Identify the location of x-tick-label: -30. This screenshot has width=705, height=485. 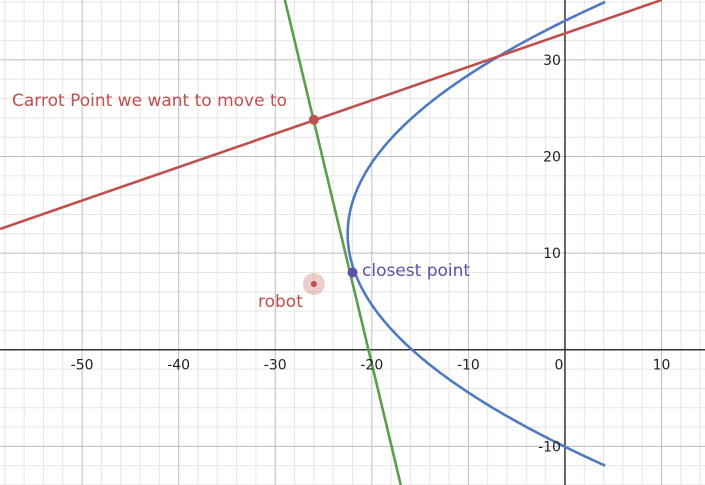
(275, 366).